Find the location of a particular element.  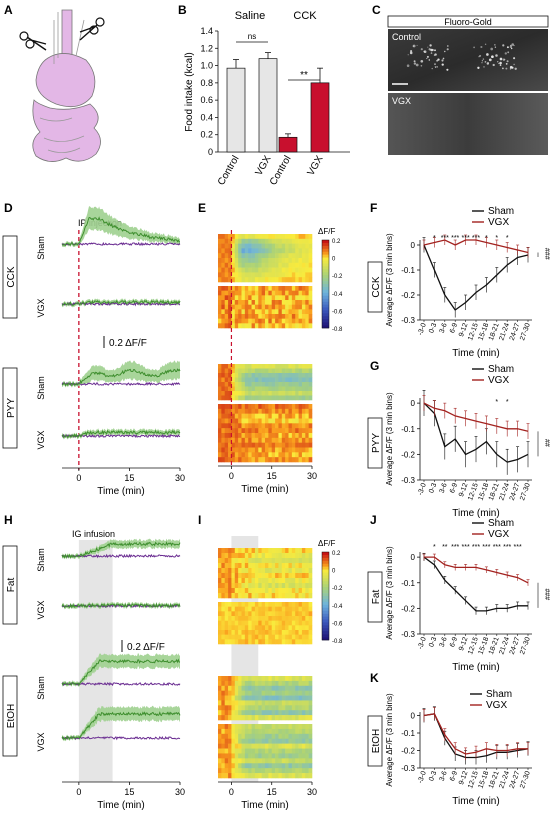

x-tick-label: -3-0 is located at coordinates (422, 777).